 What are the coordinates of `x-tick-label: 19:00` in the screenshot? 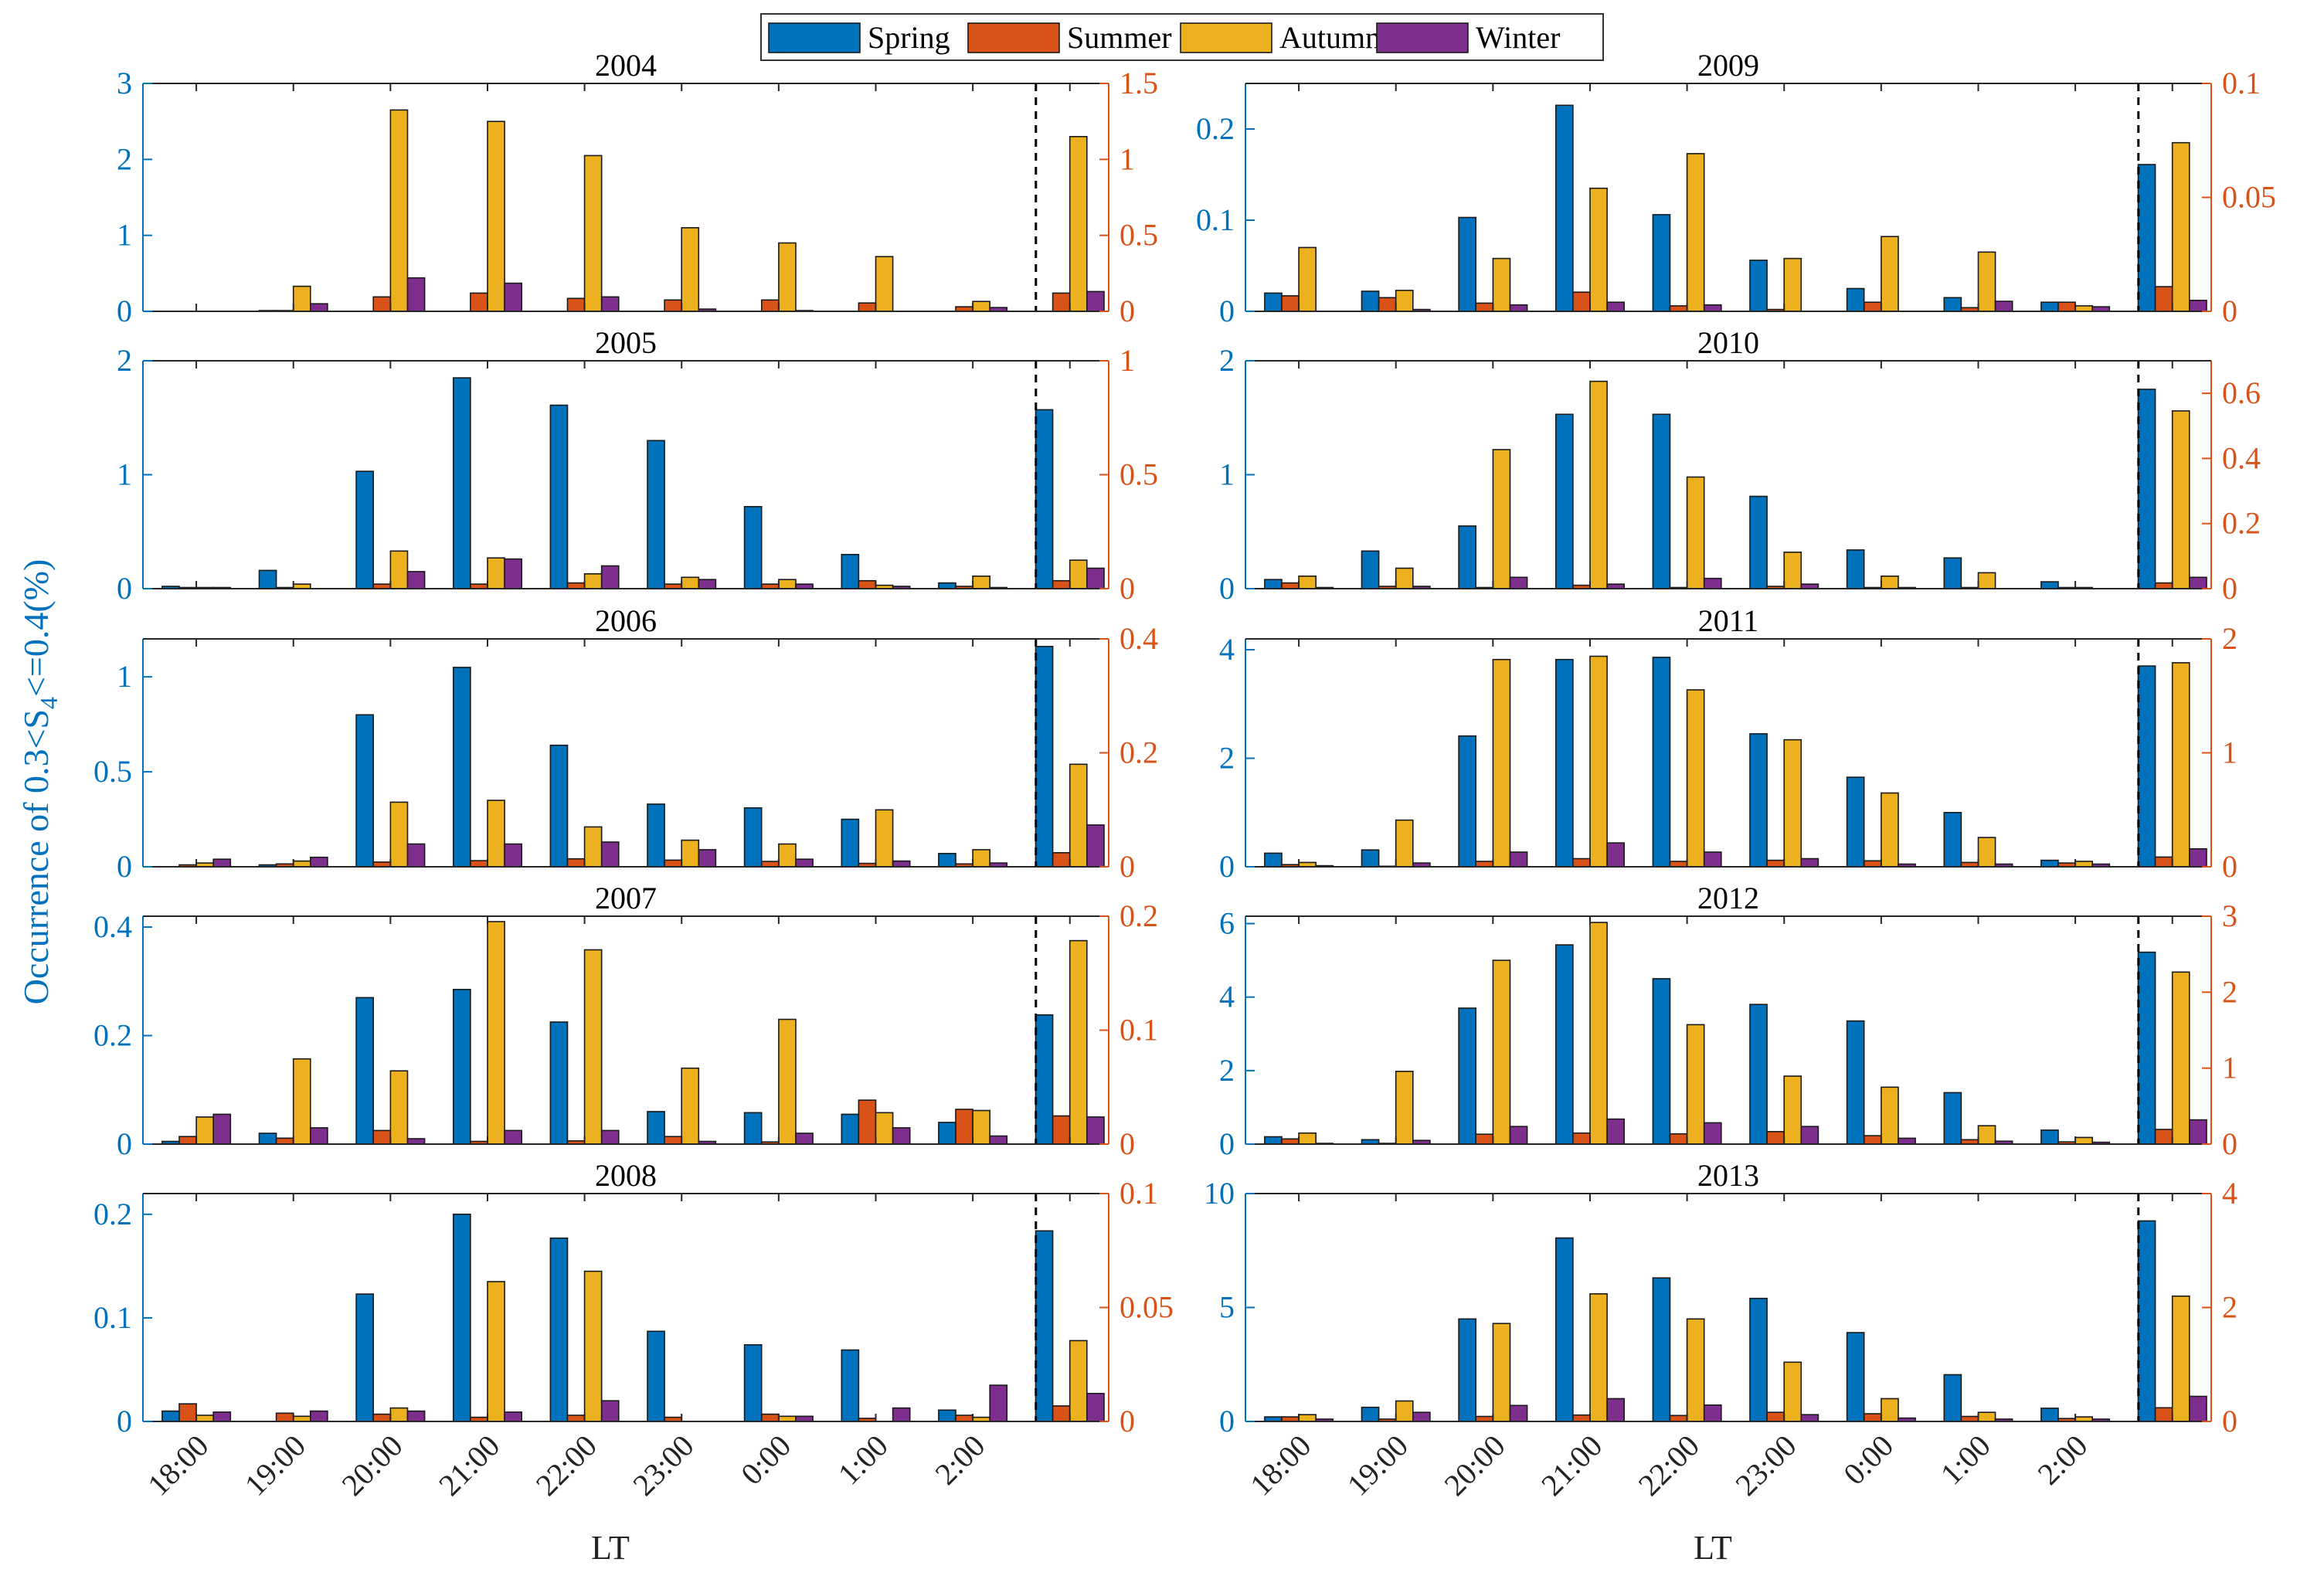 It's located at (275, 1465).